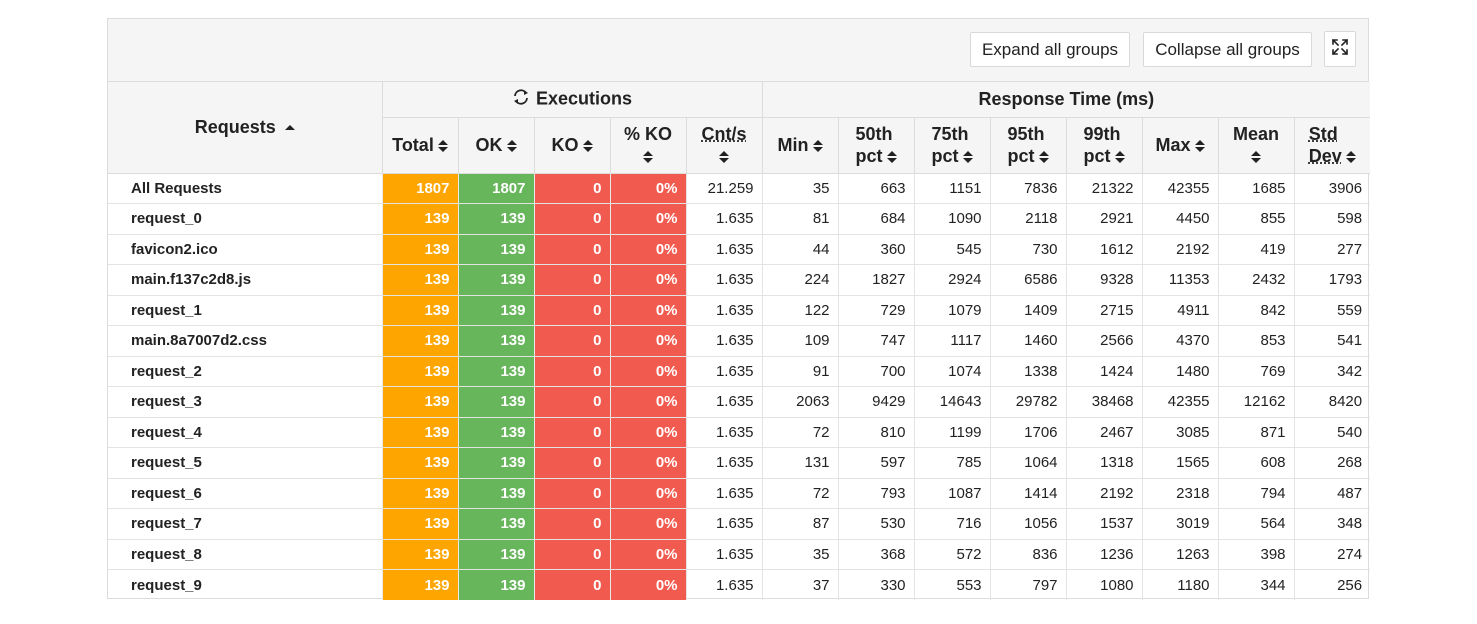 Image resolution: width=1477 pixels, height=624 pixels. I want to click on p95-cell: 1414, so click(1028, 493).